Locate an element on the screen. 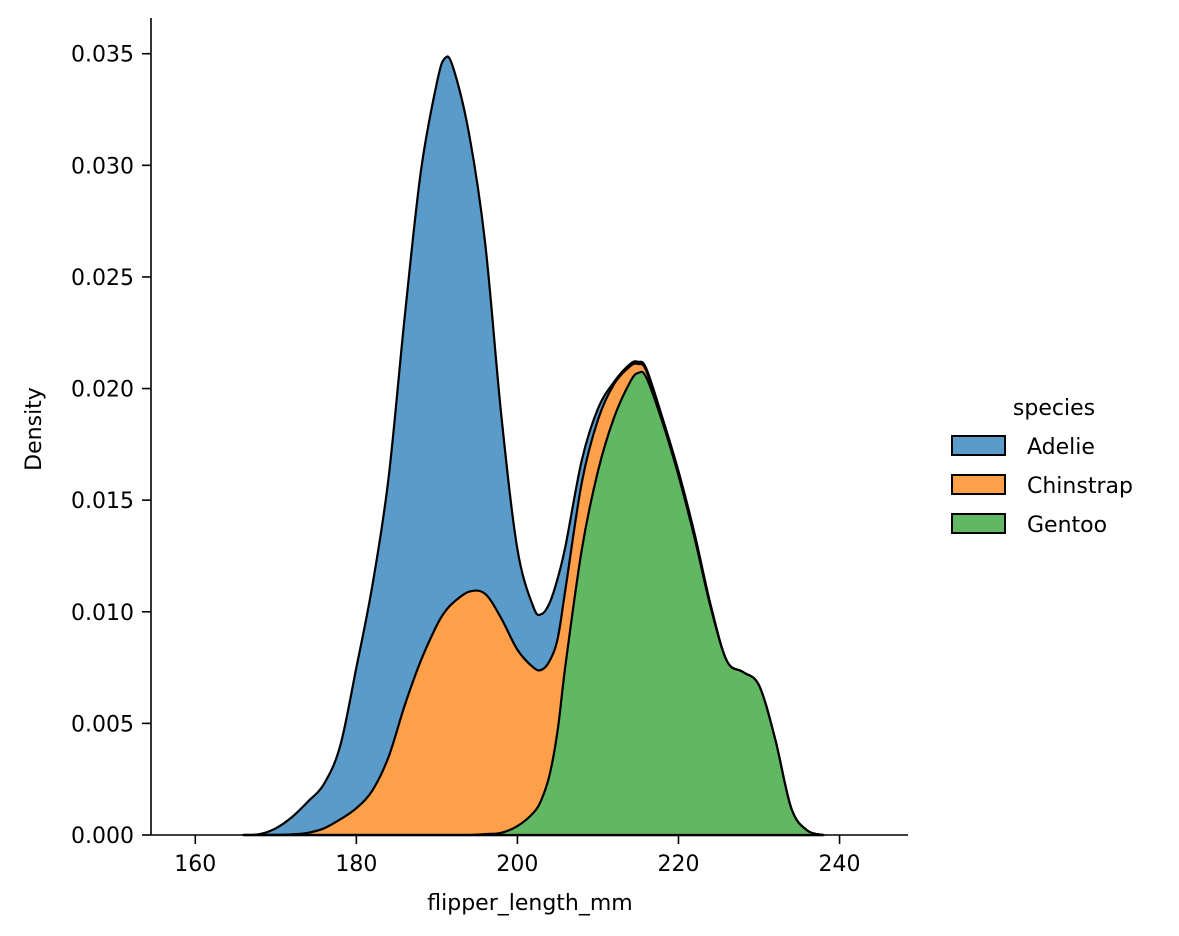 This screenshot has height=936, width=1179. legend-label-adelie: Adelie is located at coordinates (1061, 447).